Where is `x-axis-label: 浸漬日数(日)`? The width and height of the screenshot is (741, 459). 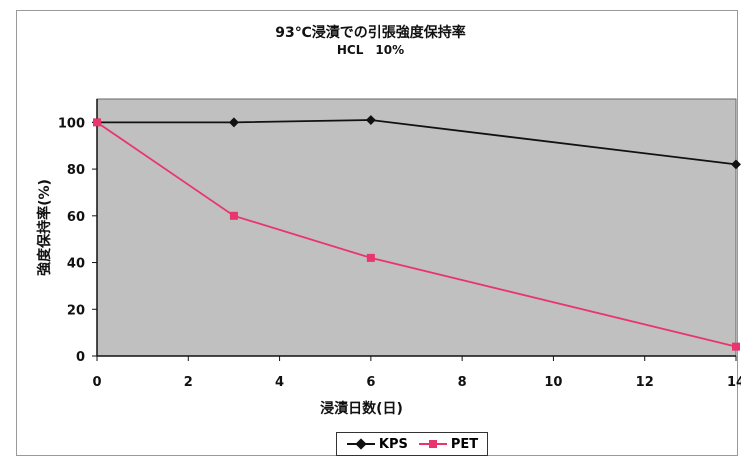
x-axis-label: 浸漬日数(日) is located at coordinates (361, 408).